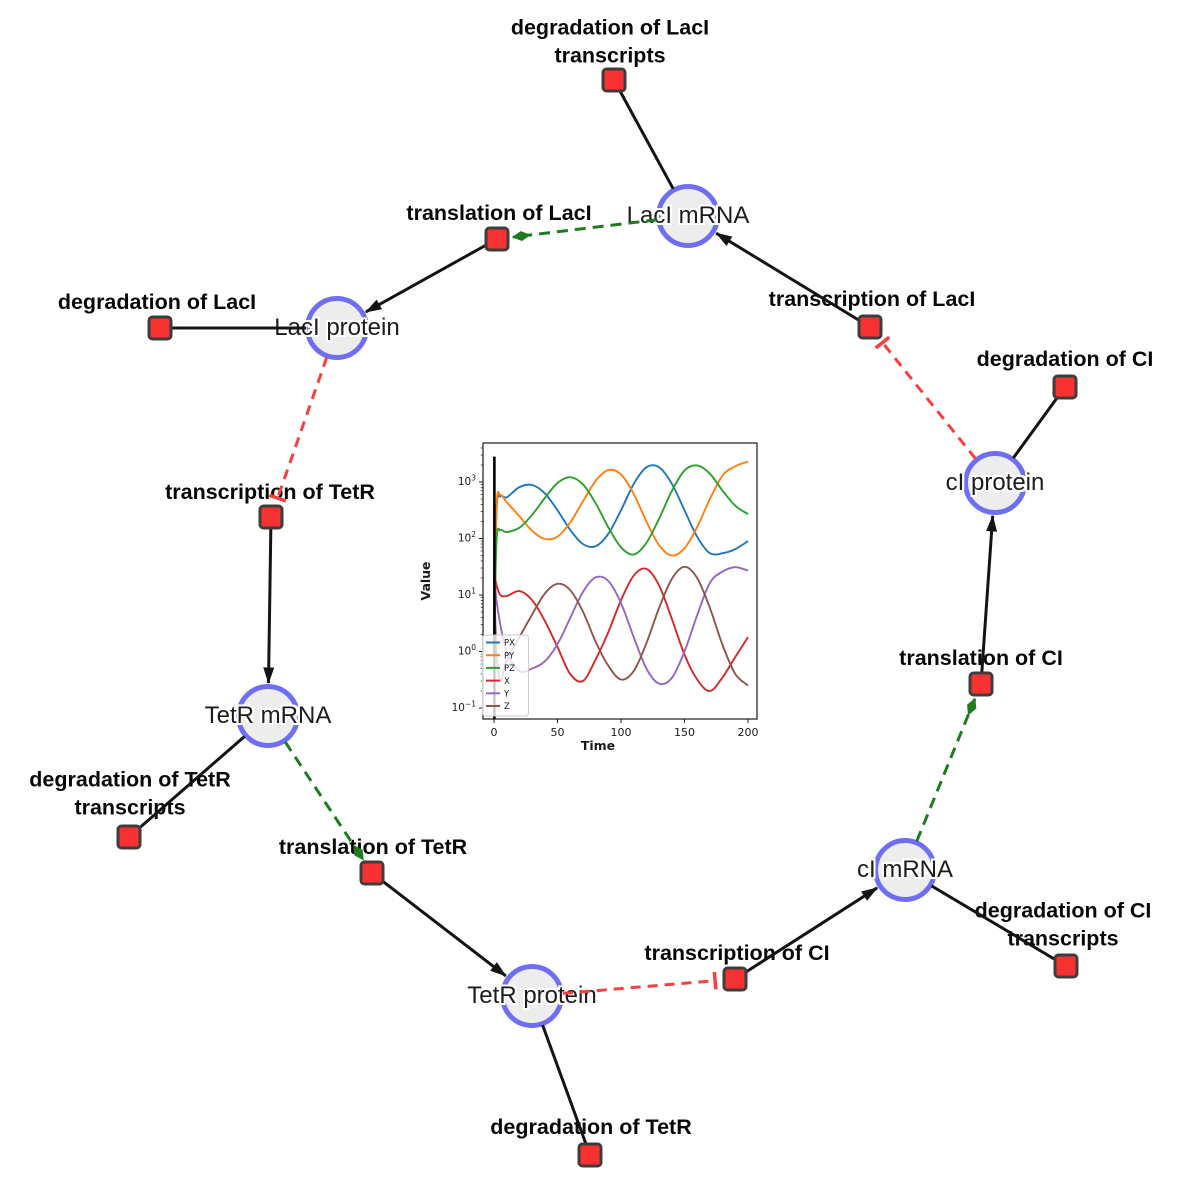 This screenshot has height=1200, width=1189. Describe the element at coordinates (506, 695) in the screenshot. I see `legend-label-Y: Y` at that location.